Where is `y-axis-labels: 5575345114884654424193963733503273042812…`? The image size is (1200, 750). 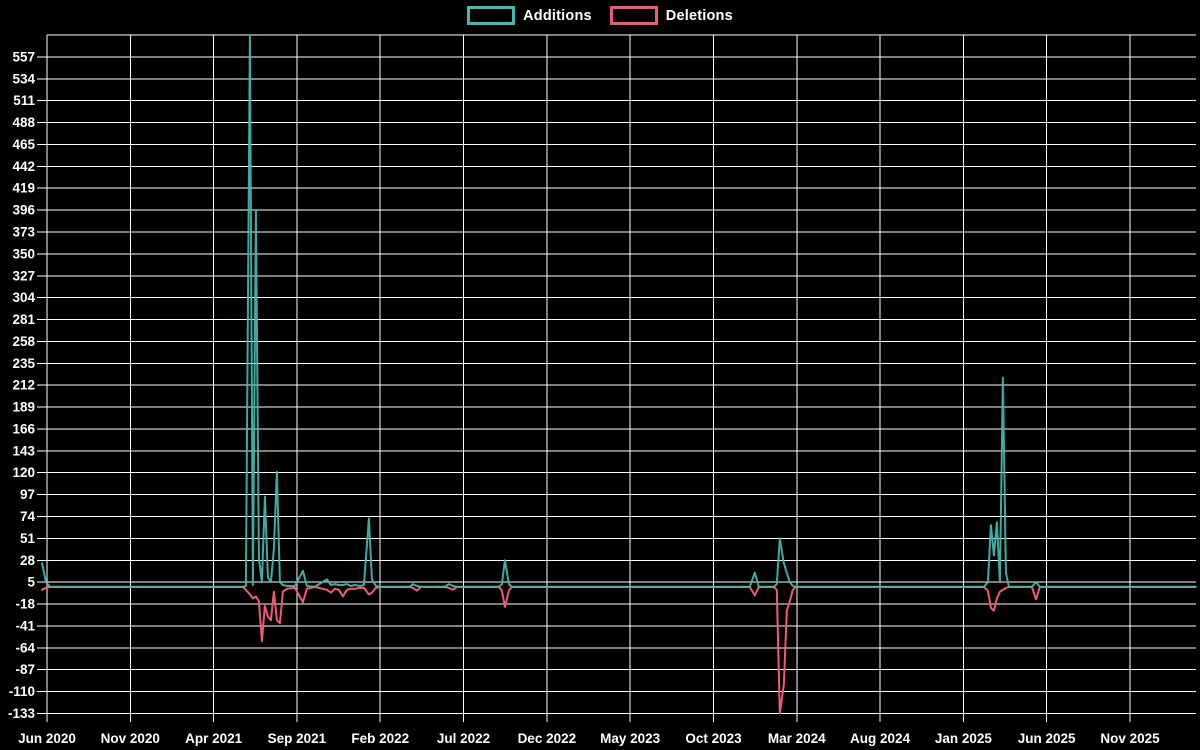 y-axis-labels: 5575345114884654424193963733503273042812… is located at coordinates (22, 385).